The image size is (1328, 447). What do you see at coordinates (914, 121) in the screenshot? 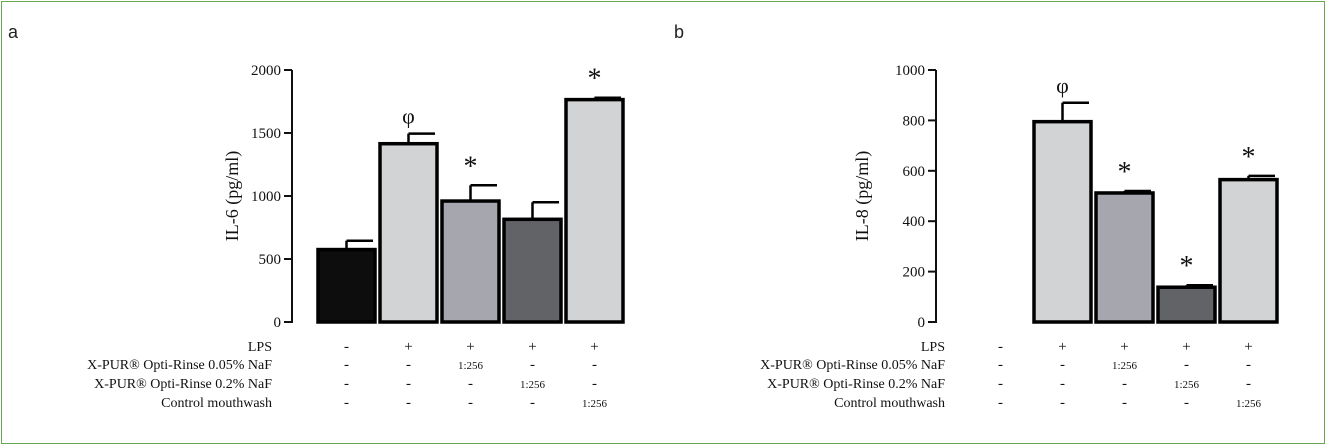
I see `y-tick-label: 800` at bounding box center [914, 121].